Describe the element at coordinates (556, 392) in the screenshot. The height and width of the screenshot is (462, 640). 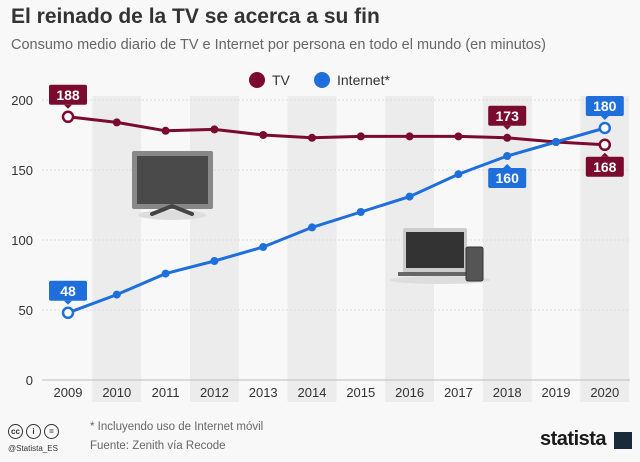
I see `x-tick-label: 2019` at that location.